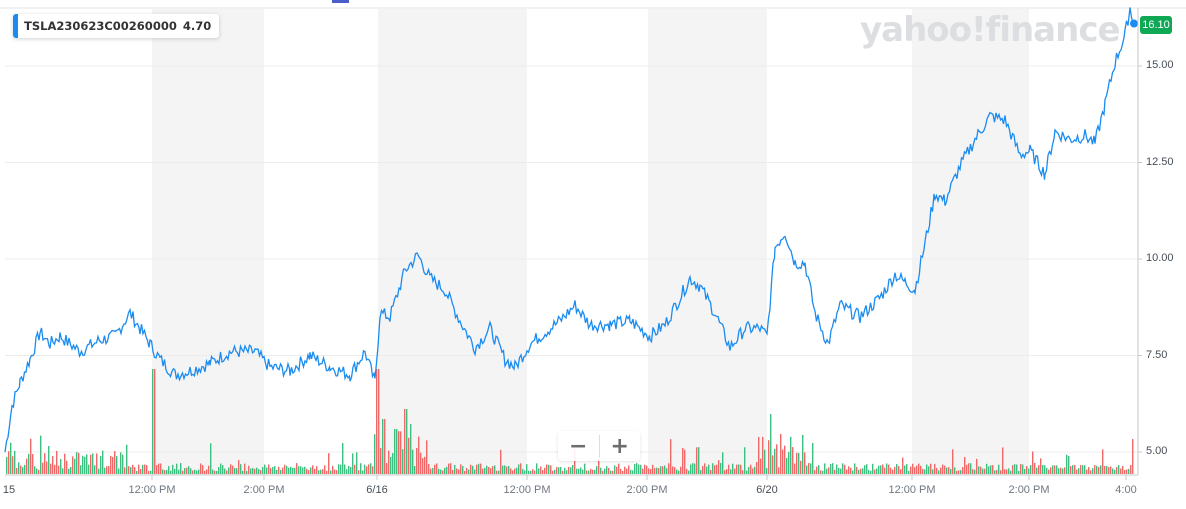 The height and width of the screenshot is (509, 1186). I want to click on series-legend: TSLA230623C00260000 4.70, so click(116, 26).